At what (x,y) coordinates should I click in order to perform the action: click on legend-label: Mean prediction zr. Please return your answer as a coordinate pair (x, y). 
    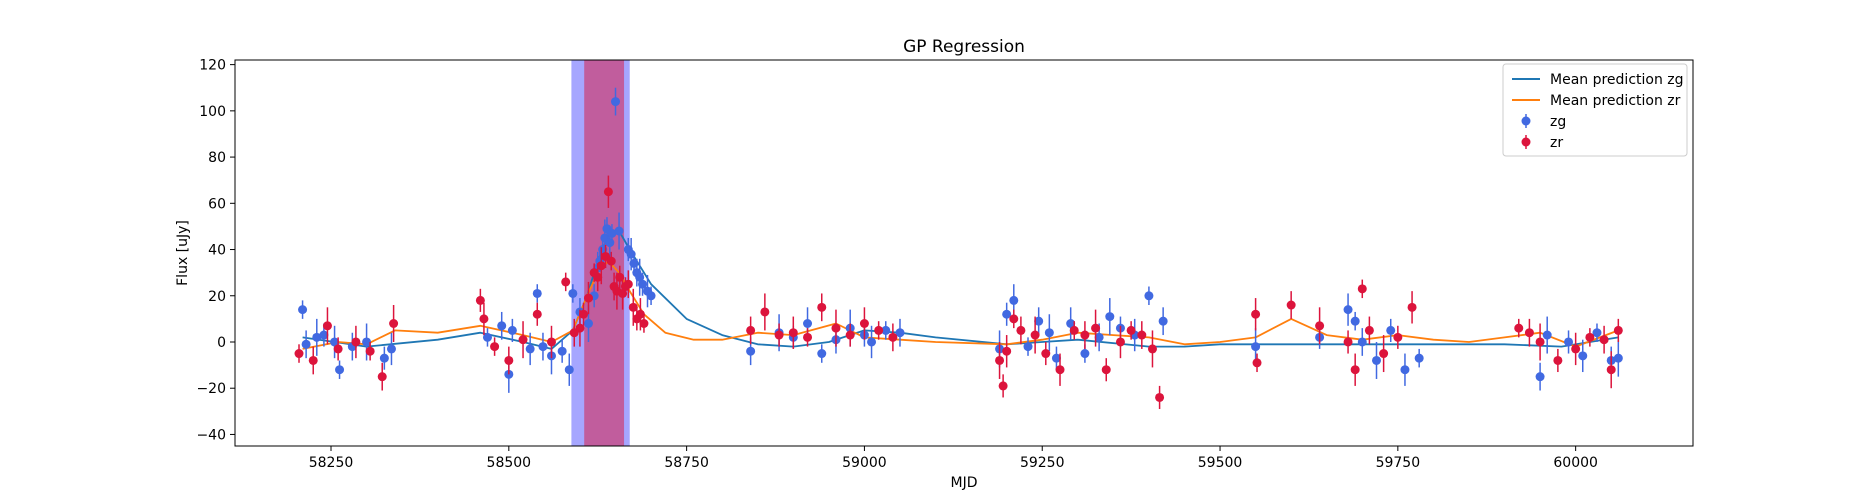
    Looking at the image, I should click on (1615, 101).